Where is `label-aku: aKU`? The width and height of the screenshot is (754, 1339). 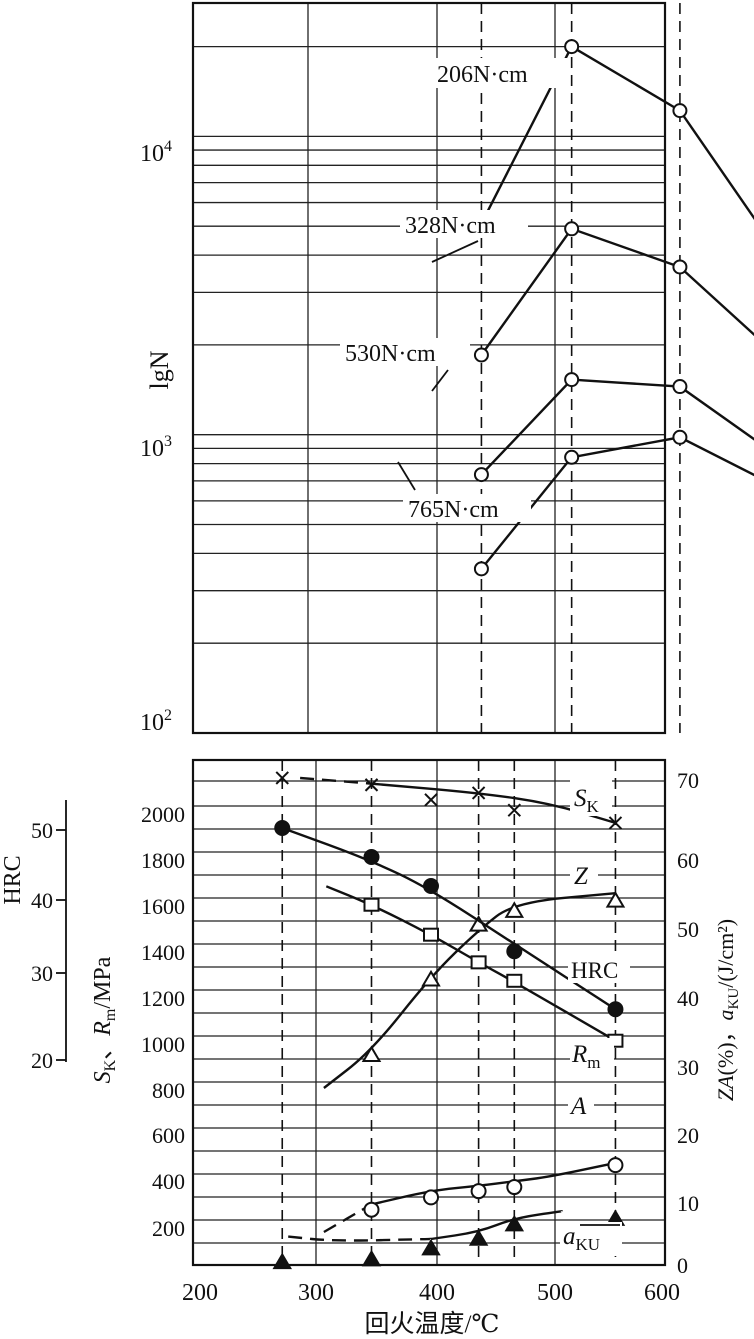
label-aku: aKU is located at coordinates (581, 1238).